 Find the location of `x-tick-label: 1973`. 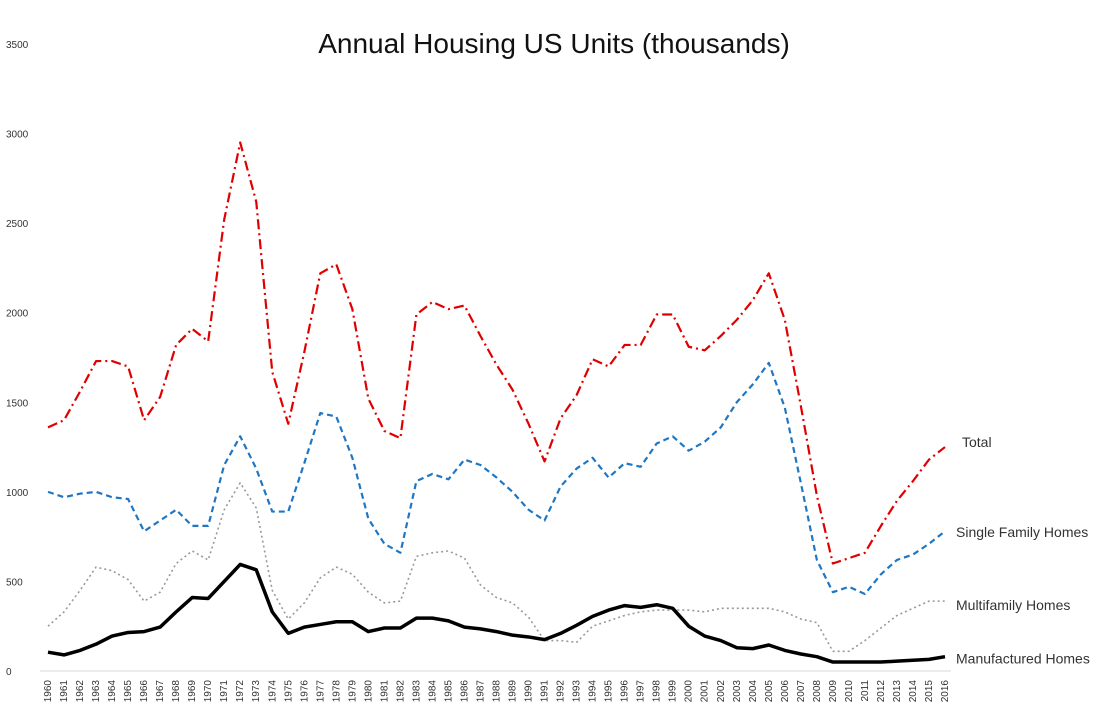

x-tick-label: 1973 is located at coordinates (256, 691).